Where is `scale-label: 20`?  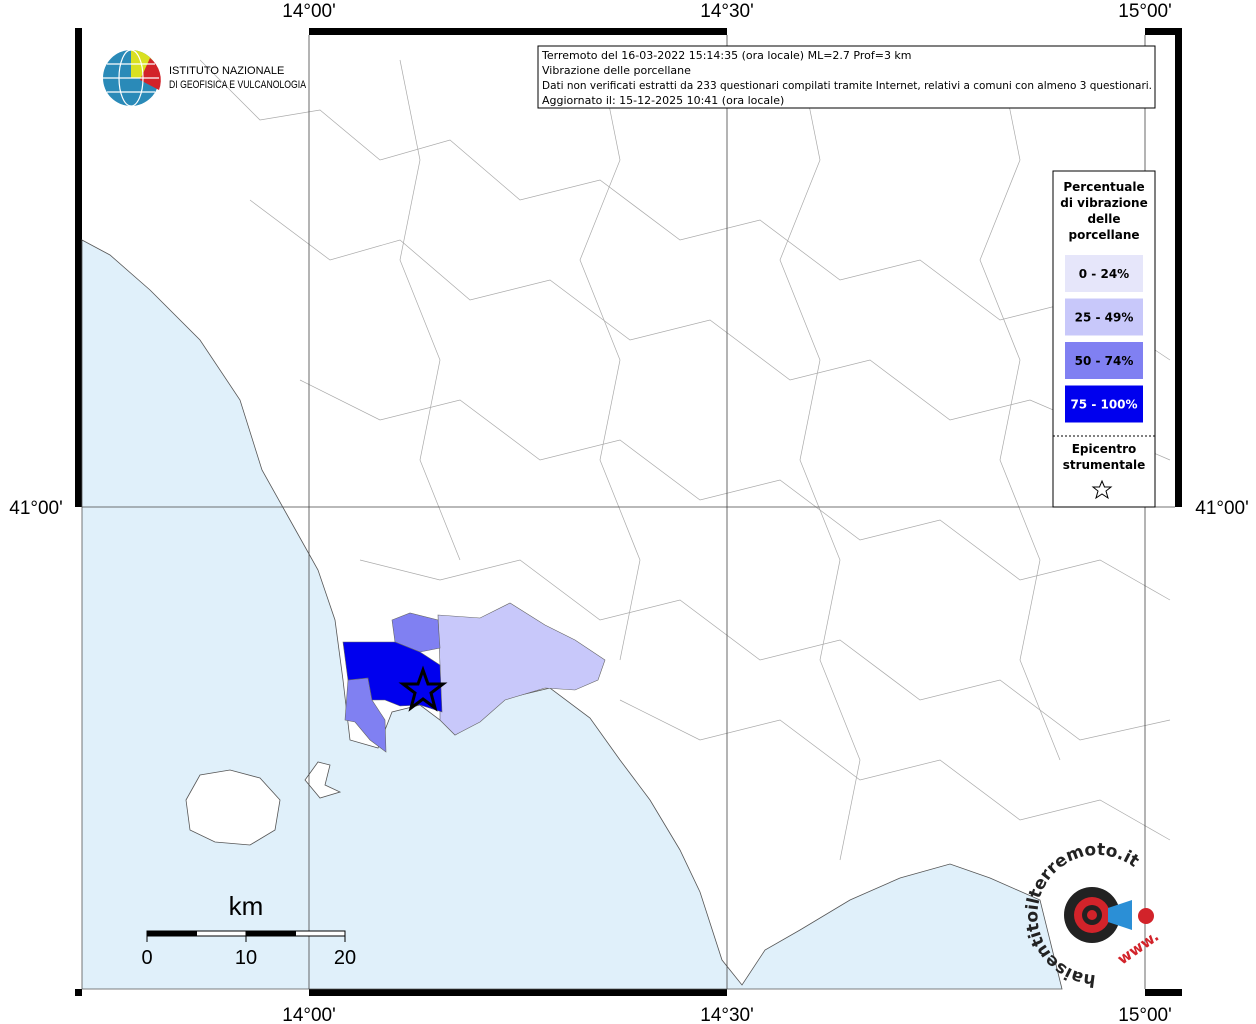 scale-label: 20 is located at coordinates (345, 958).